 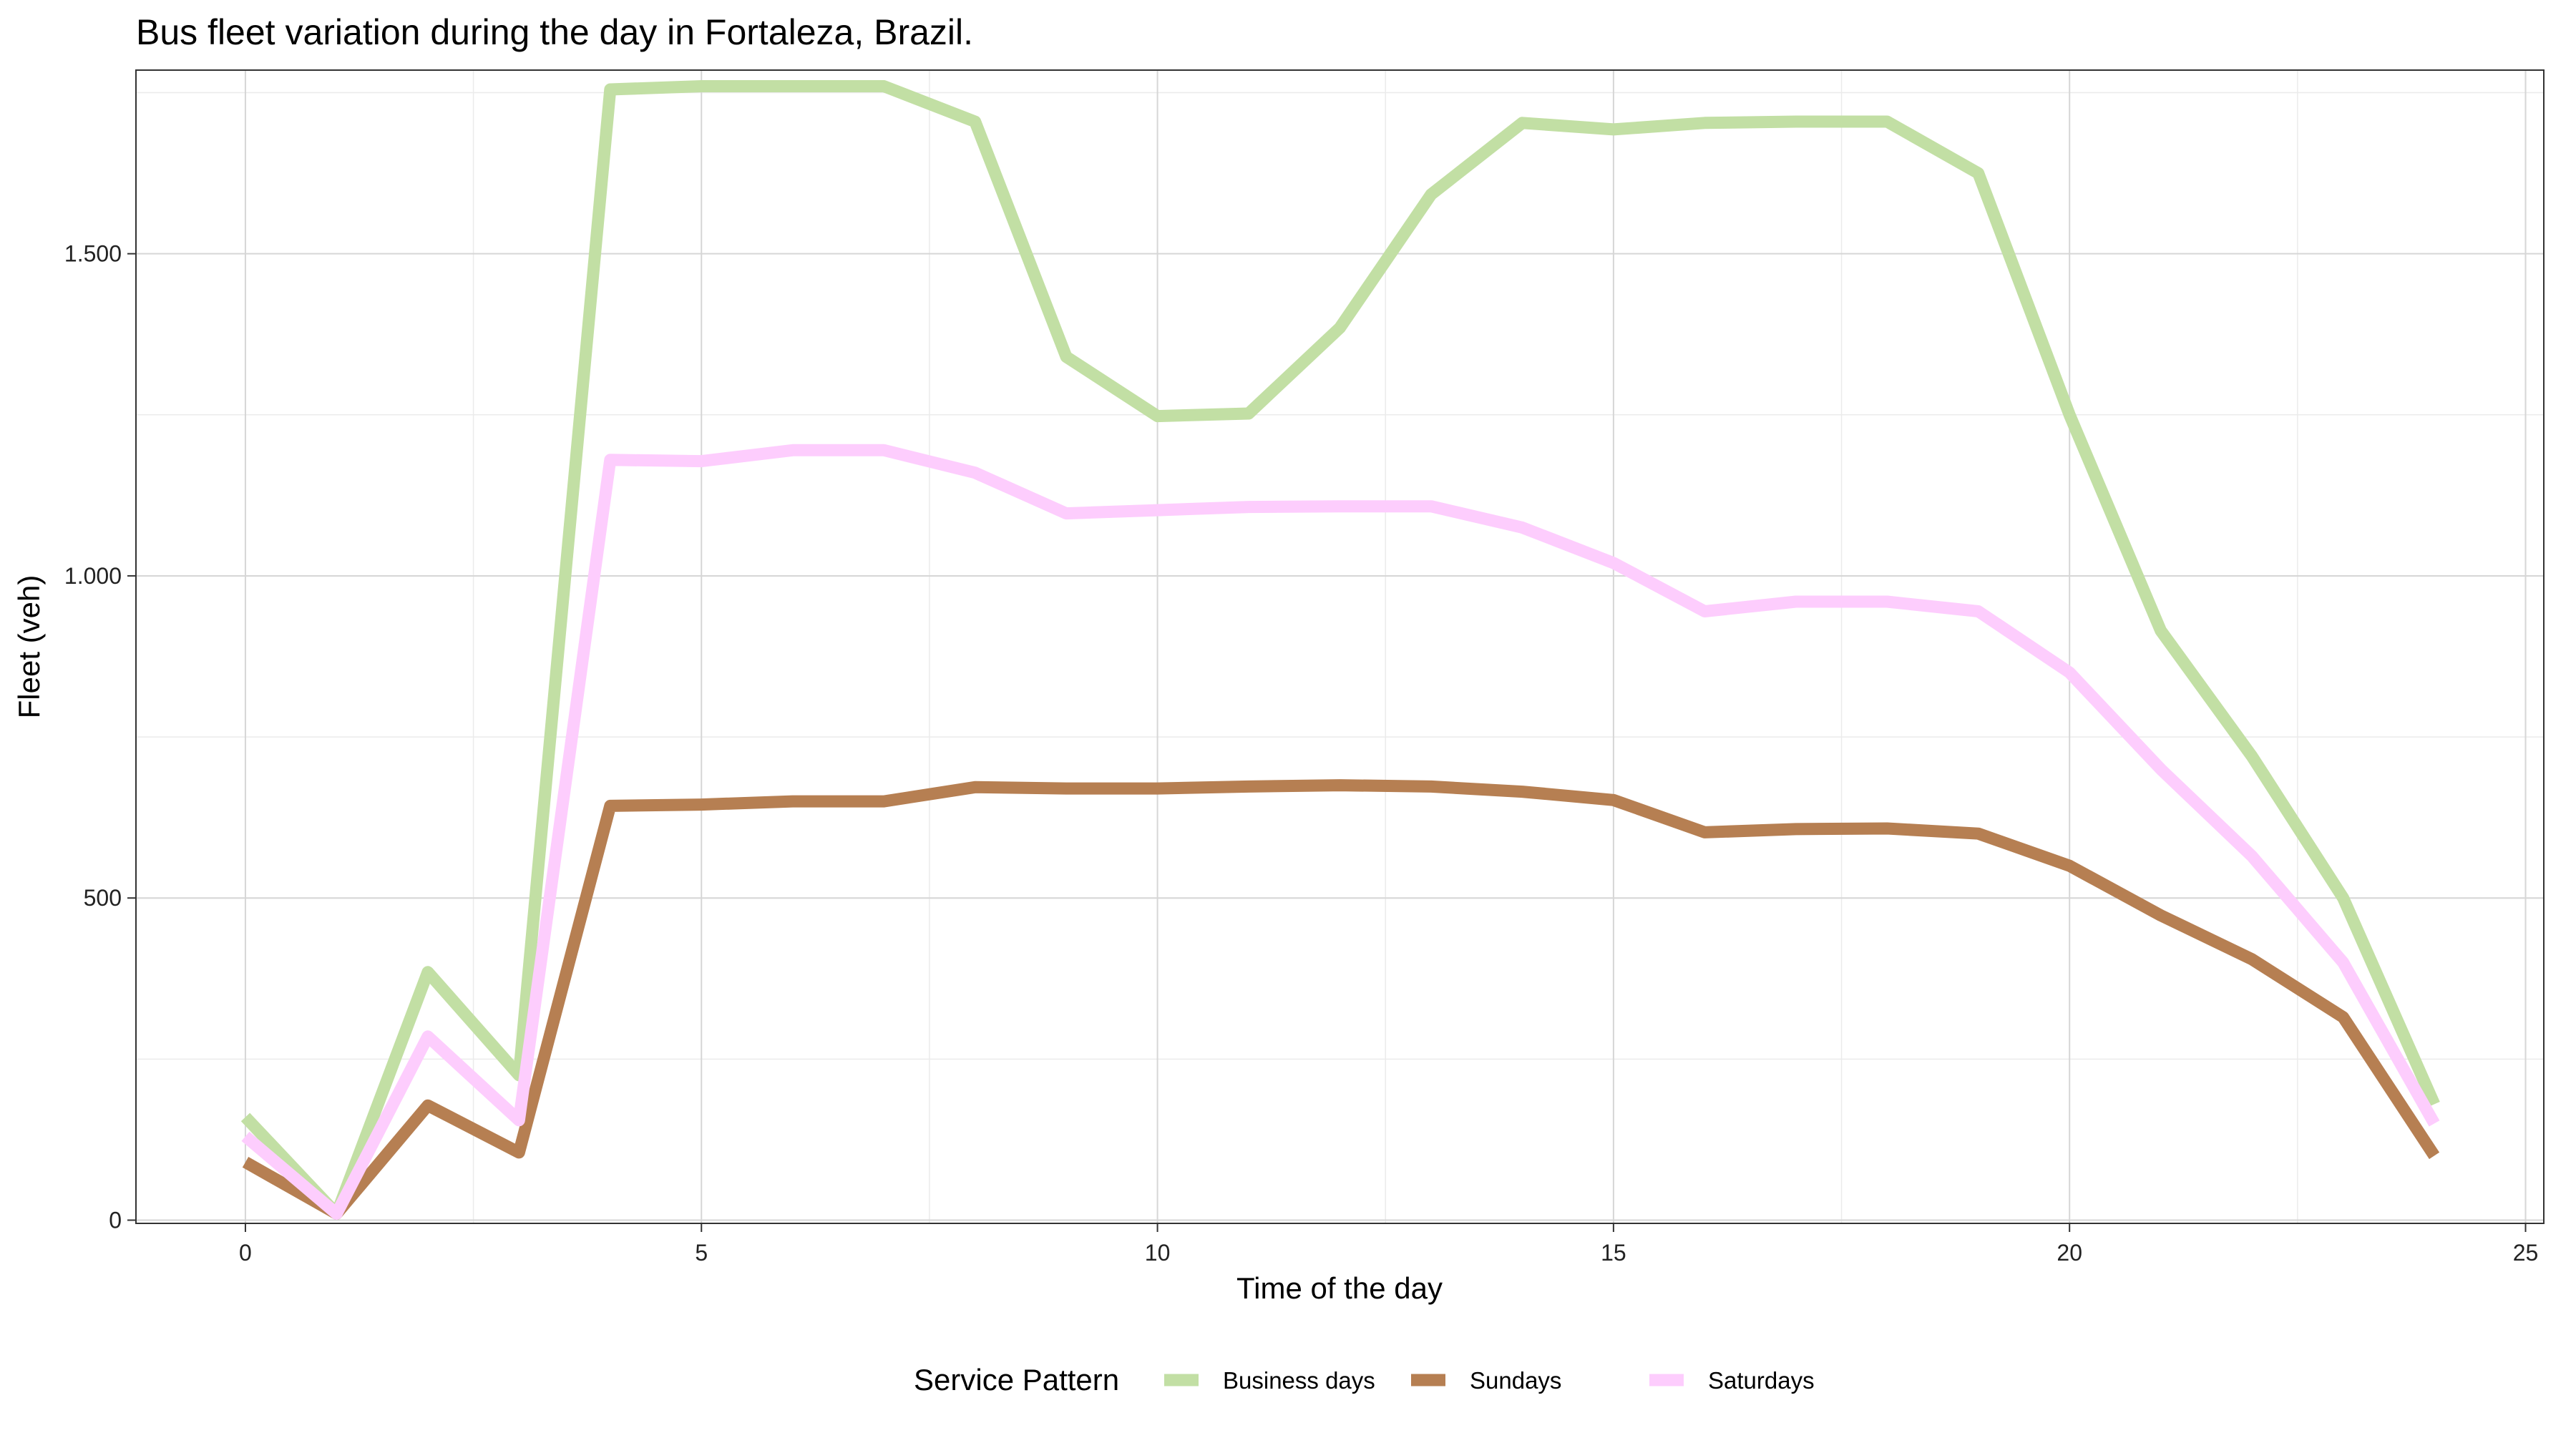 What do you see at coordinates (115, 1220) in the screenshot?
I see `y-tick-label: 0` at bounding box center [115, 1220].